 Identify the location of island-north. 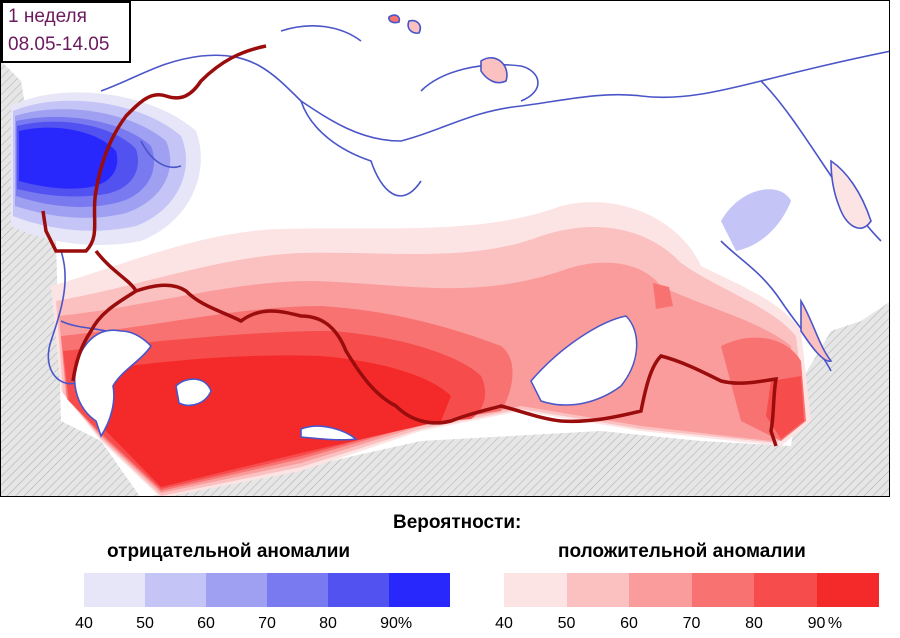
(494, 70).